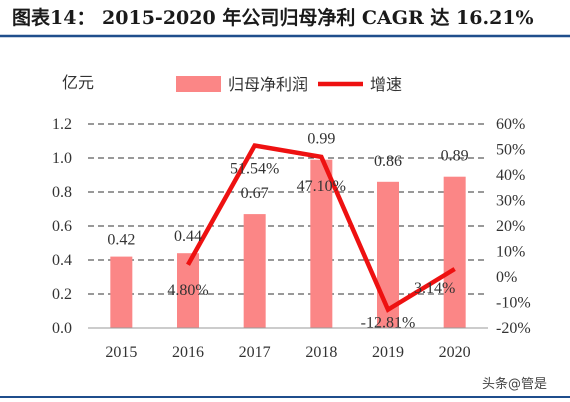 This screenshot has width=570, height=402. What do you see at coordinates (506, 277) in the screenshot?
I see `y2-tick-label: 0%` at bounding box center [506, 277].